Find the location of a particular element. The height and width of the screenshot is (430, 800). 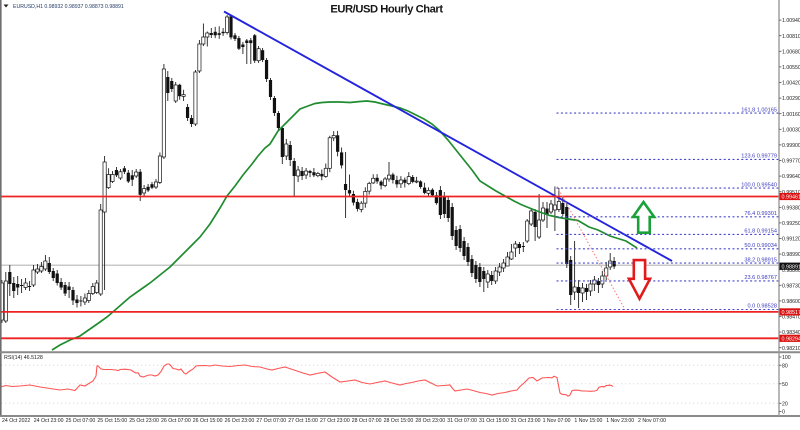

svg-text: 76.4 0.99301 is located at coordinates (760, 214).